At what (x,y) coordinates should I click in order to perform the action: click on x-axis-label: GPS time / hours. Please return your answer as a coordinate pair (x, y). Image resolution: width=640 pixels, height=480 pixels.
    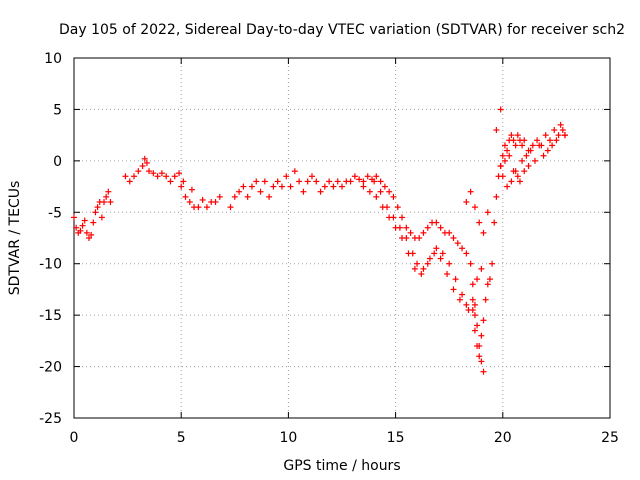
    Looking at the image, I should click on (341, 466).